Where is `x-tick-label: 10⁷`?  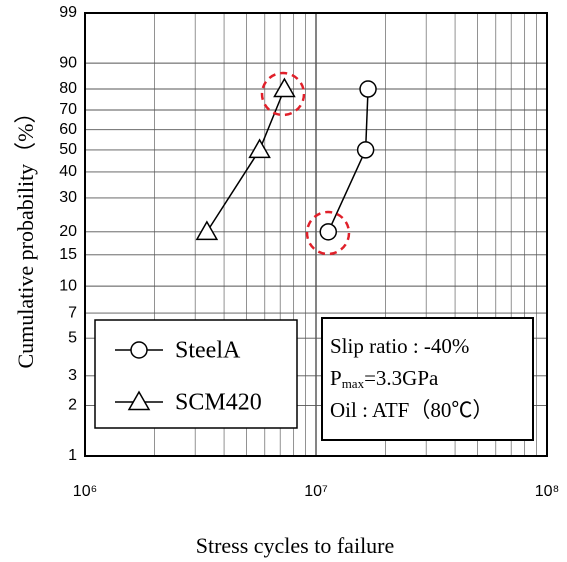
x-tick-label: 10⁷ is located at coordinates (316, 491).